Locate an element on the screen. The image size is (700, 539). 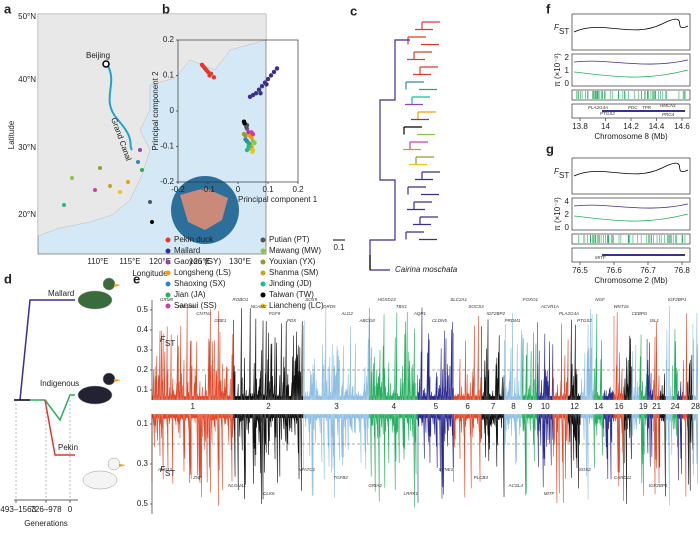
x-axis-title: Chromosome 2 (Mb) is located at coordinates (631, 280).